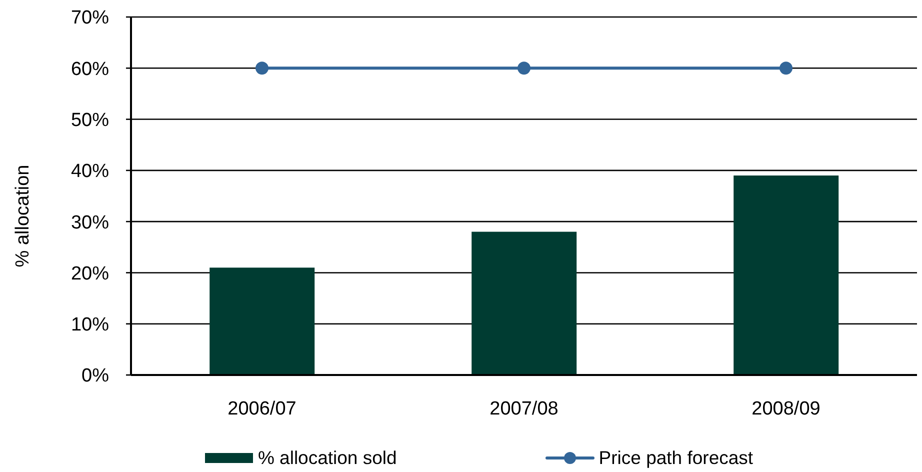 The image size is (922, 472). I want to click on y-tick-label: 40%, so click(90, 171).